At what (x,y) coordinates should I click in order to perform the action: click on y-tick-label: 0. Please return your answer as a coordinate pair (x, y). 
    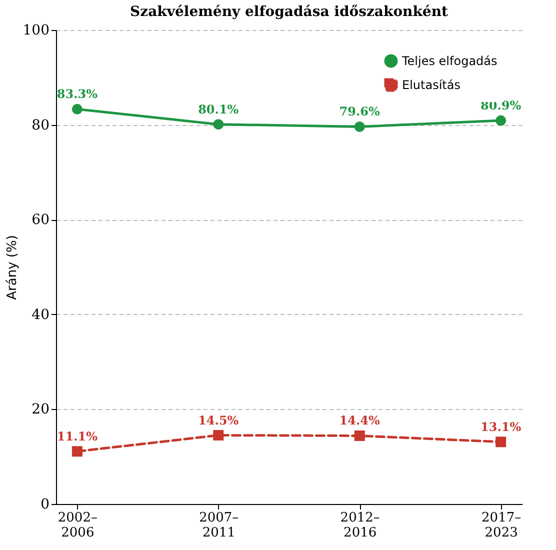
    Looking at the image, I should click on (45, 504).